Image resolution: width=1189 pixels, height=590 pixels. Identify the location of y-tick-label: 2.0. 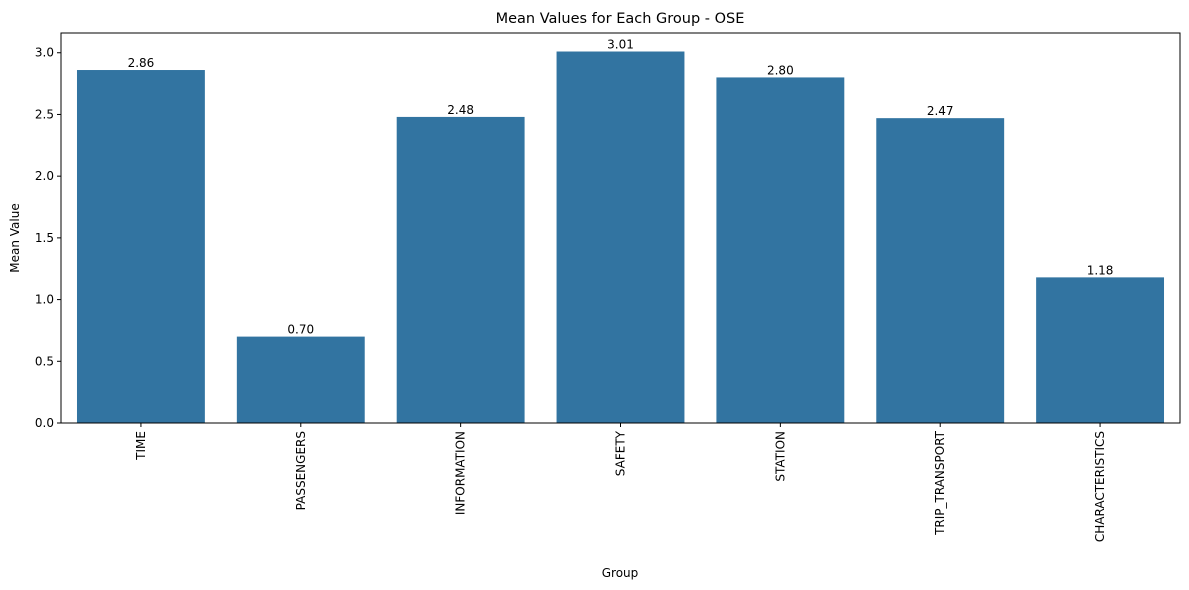
(44, 176).